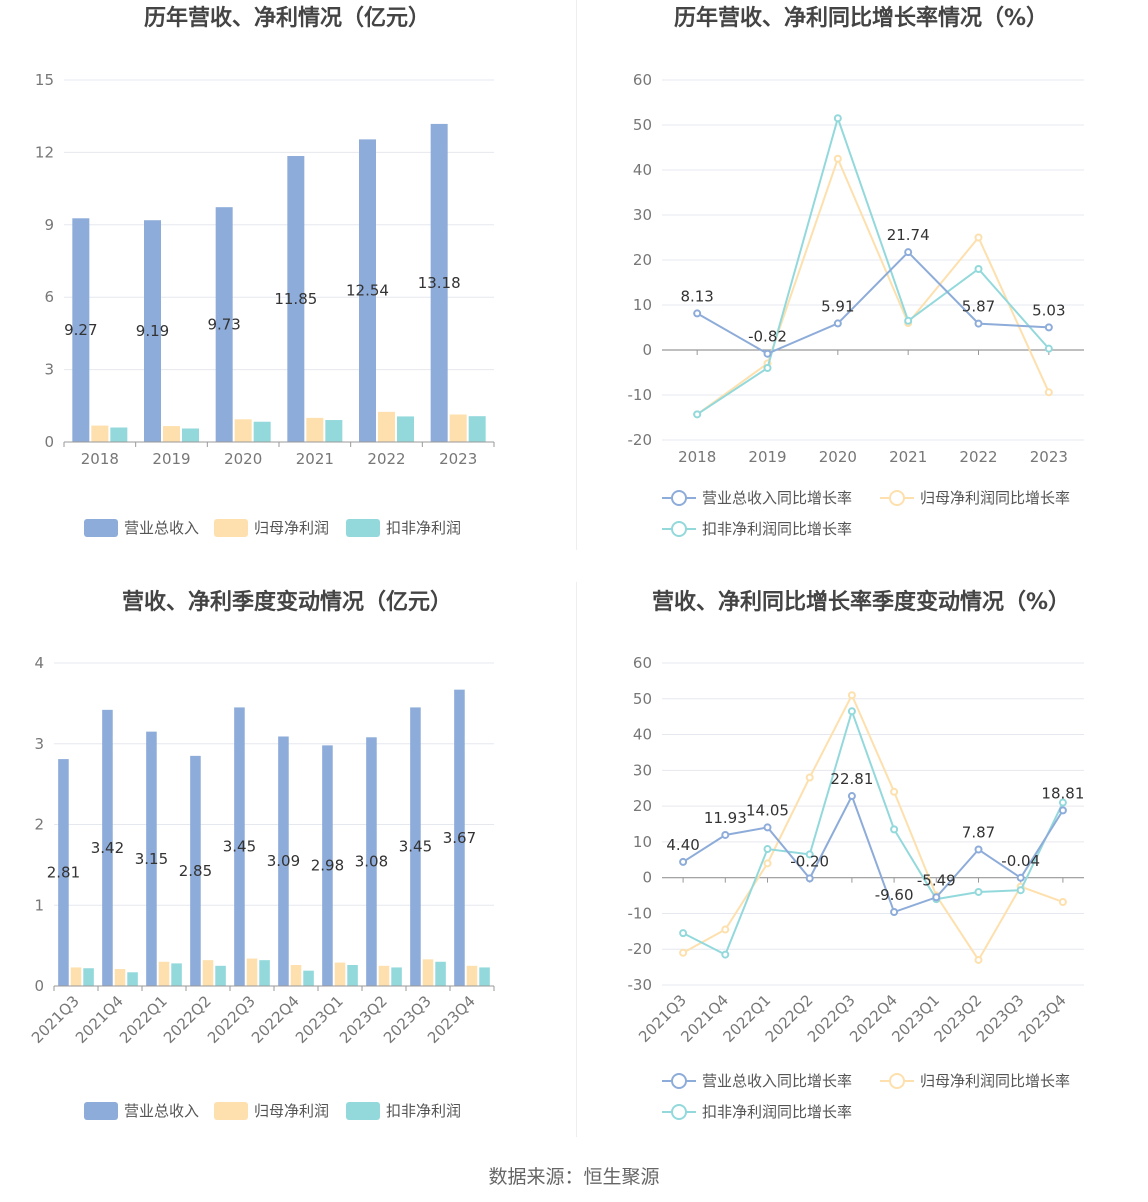 The image size is (1148, 1202). What do you see at coordinates (44, 80) in the screenshot?
I see `y-tick-label: 15` at bounding box center [44, 80].